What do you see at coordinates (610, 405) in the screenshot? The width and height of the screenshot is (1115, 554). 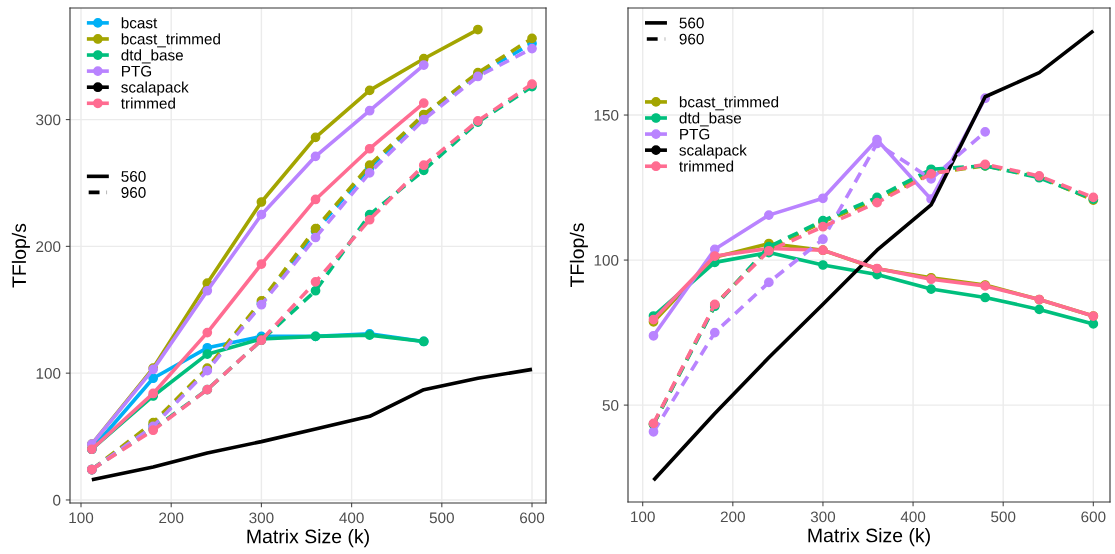 I see `y-tick-label: 50` at bounding box center [610, 405].